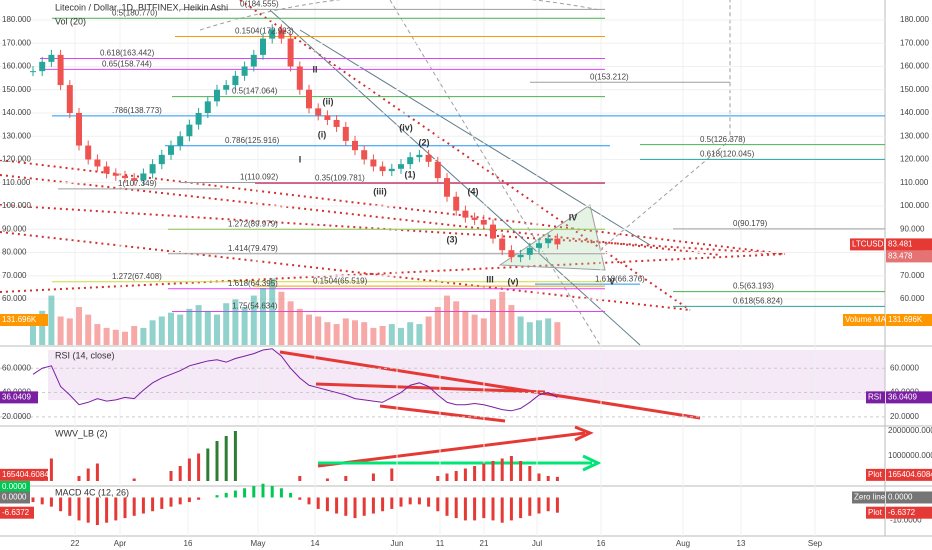 The width and height of the screenshot is (932, 550). I want to click on macd-title: MACD 4C (12, 26), so click(92, 492).